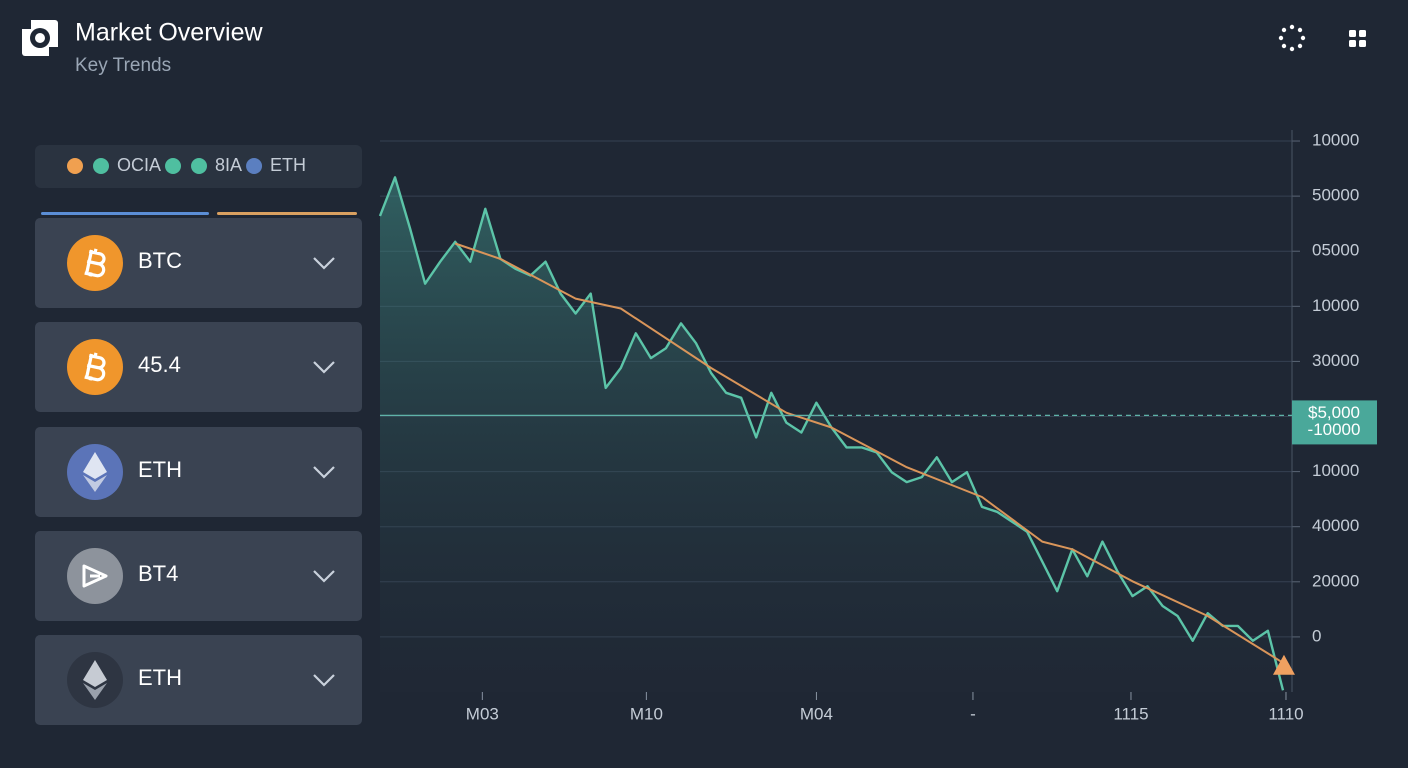 Image resolution: width=1408 pixels, height=768 pixels. I want to click on legend-label: 8IA, so click(228, 165).